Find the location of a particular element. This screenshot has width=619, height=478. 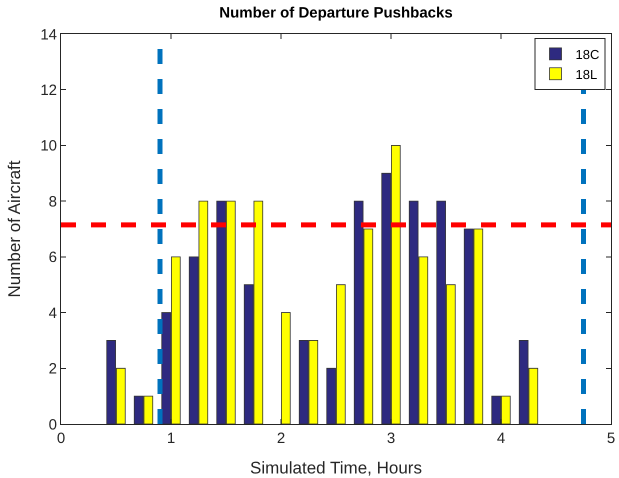

y-tick-label: 0 is located at coordinates (52, 425).